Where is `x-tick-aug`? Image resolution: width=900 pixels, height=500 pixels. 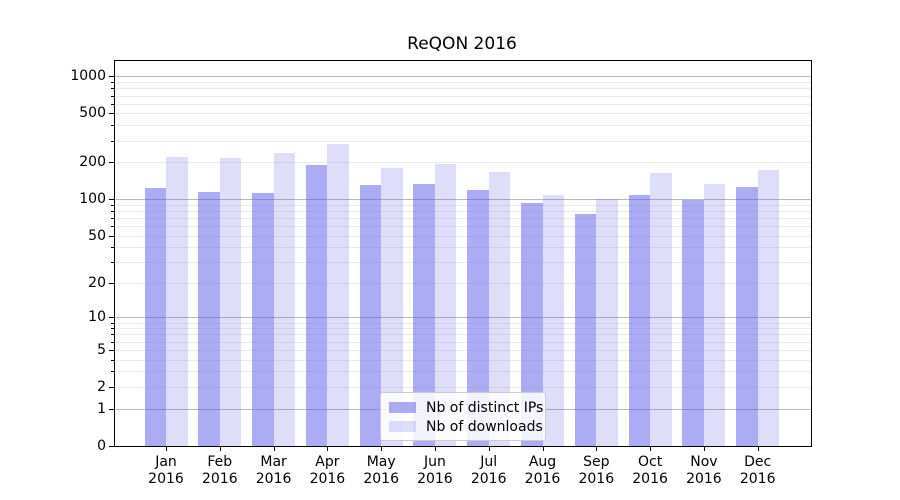
x-tick-aug is located at coordinates (543, 448).